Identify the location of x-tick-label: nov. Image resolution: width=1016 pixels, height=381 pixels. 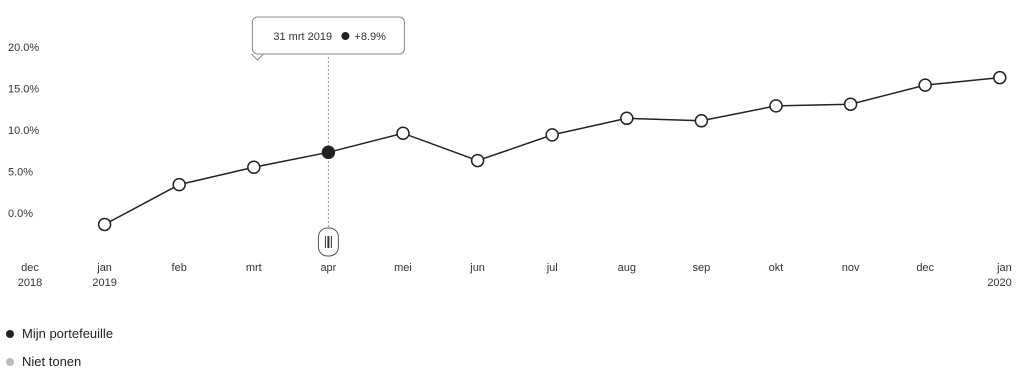
(851, 268).